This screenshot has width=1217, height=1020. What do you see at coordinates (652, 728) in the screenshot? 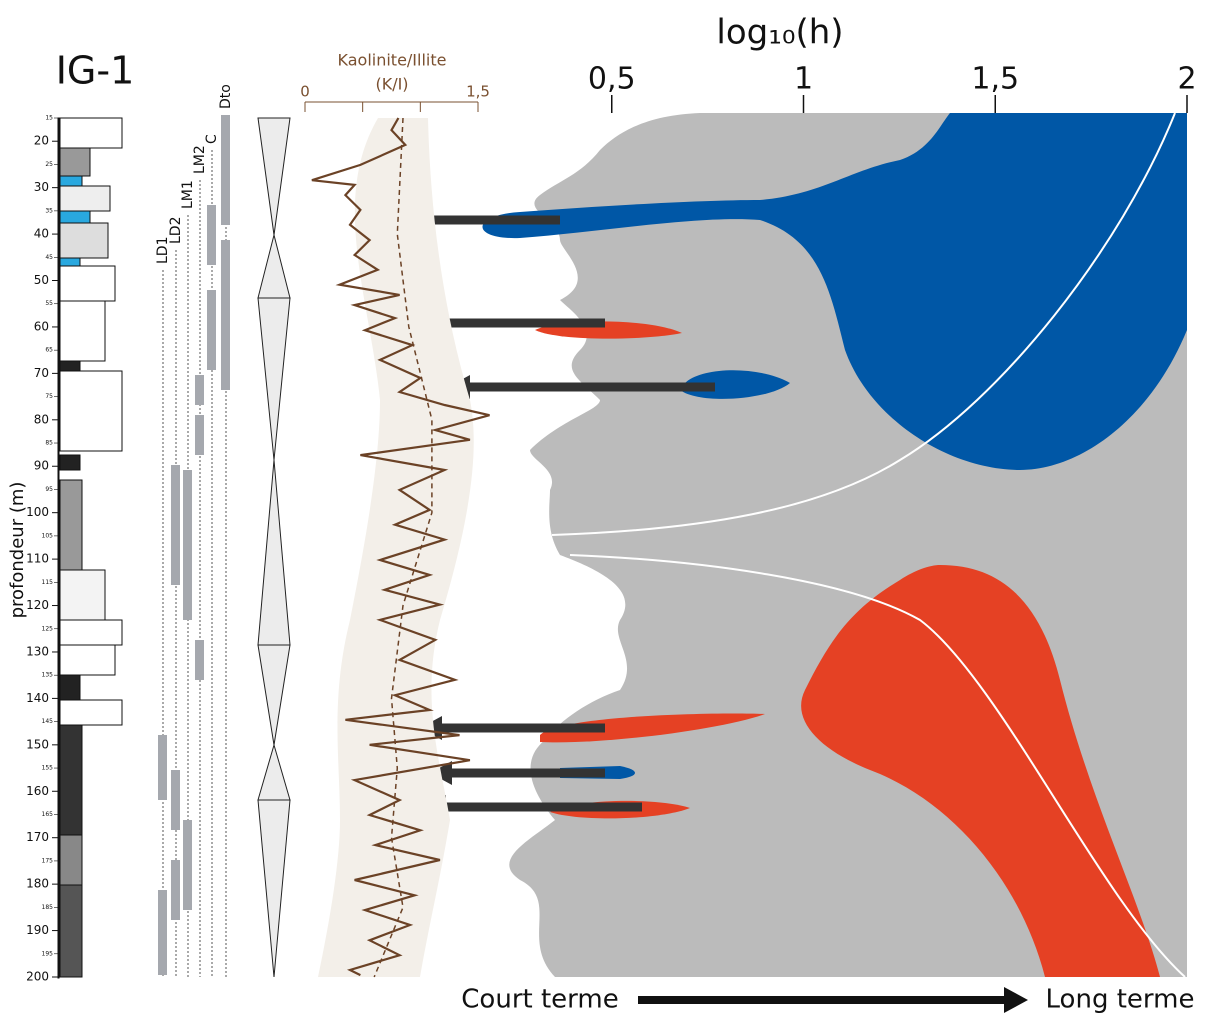
I see `red-tongue` at bounding box center [652, 728].